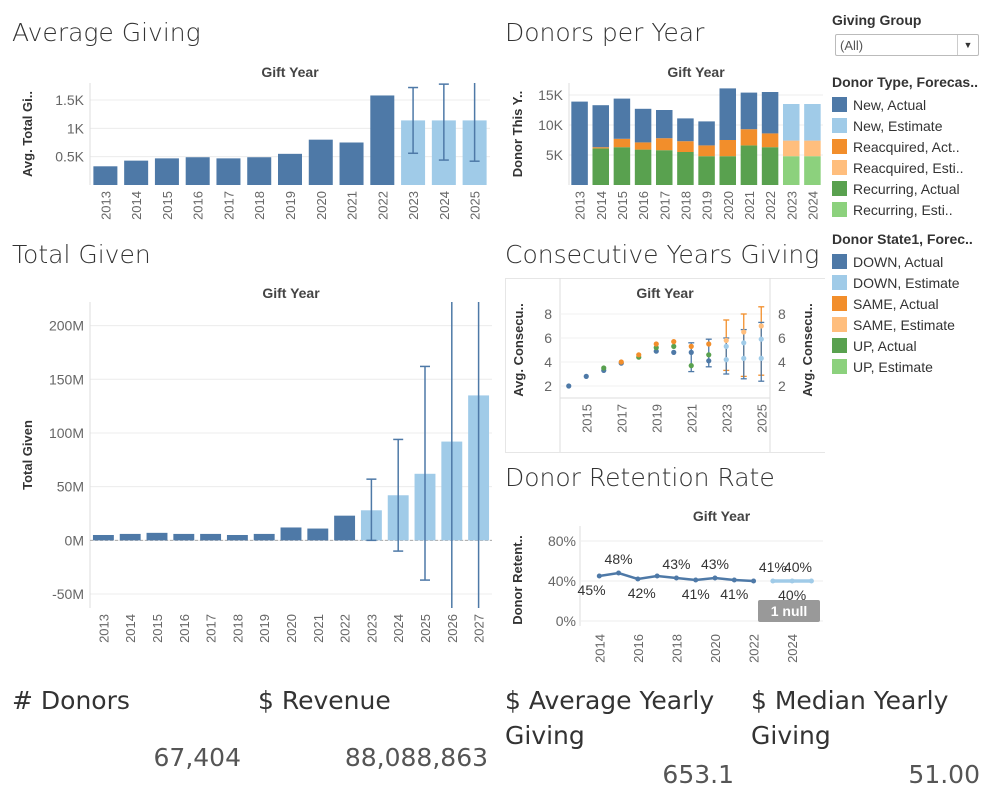 This screenshot has height=792, width=991. What do you see at coordinates (66, 433) in the screenshot?
I see `y-tick-label: 100M` at bounding box center [66, 433].